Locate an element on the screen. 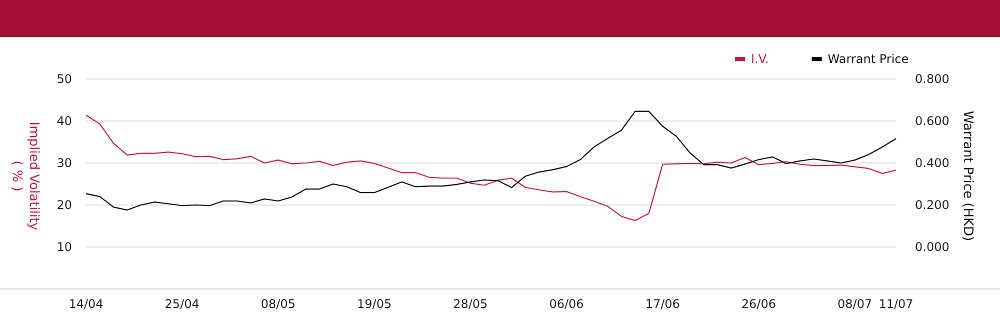 The width and height of the screenshot is (1000, 324). legend-label: Warrant Price is located at coordinates (868, 59).